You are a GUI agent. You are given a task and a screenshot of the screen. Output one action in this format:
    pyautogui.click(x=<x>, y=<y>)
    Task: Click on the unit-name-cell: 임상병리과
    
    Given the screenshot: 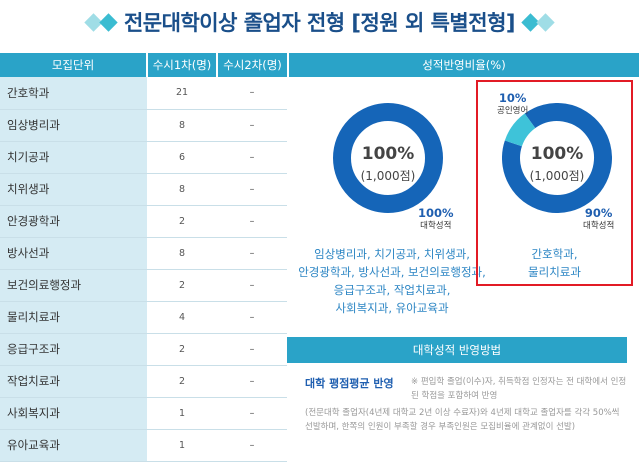 What is the action you would take?
    pyautogui.click(x=73, y=125)
    